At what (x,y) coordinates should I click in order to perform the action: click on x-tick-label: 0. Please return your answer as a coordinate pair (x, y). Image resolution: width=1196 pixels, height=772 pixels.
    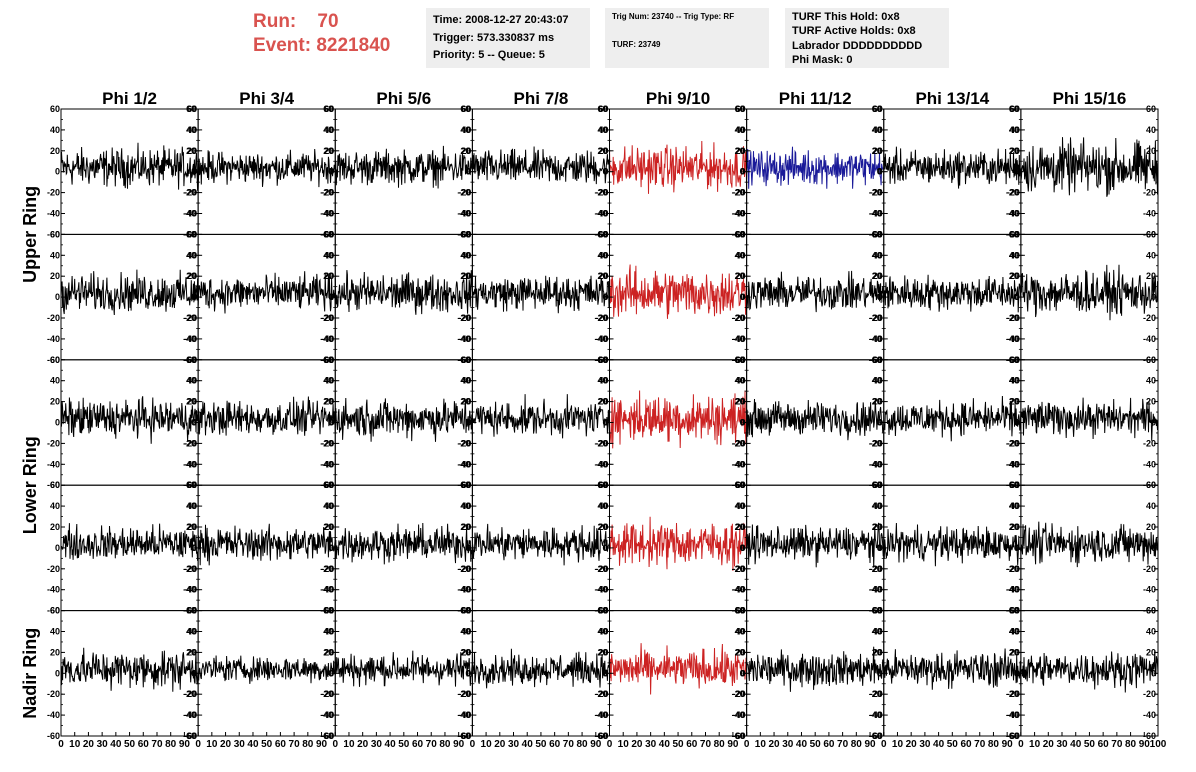
    Looking at the image, I should click on (884, 744).